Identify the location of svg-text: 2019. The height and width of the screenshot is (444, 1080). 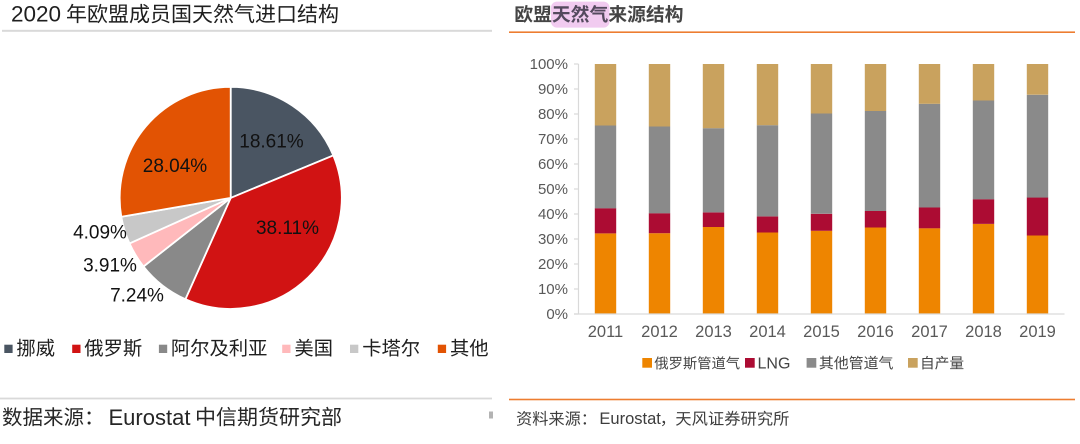
(1037, 332).